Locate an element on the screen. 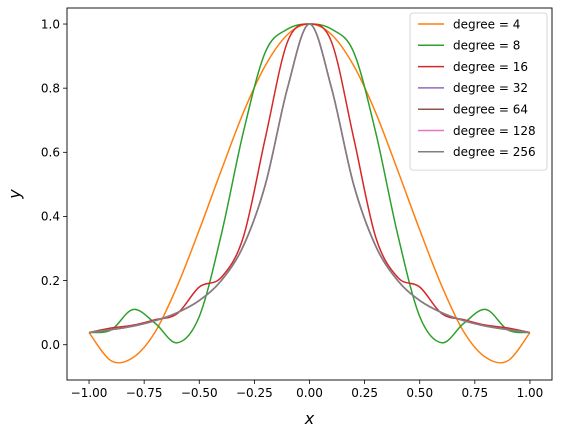  legend-entry-label: degree = 128 is located at coordinates (494, 131).